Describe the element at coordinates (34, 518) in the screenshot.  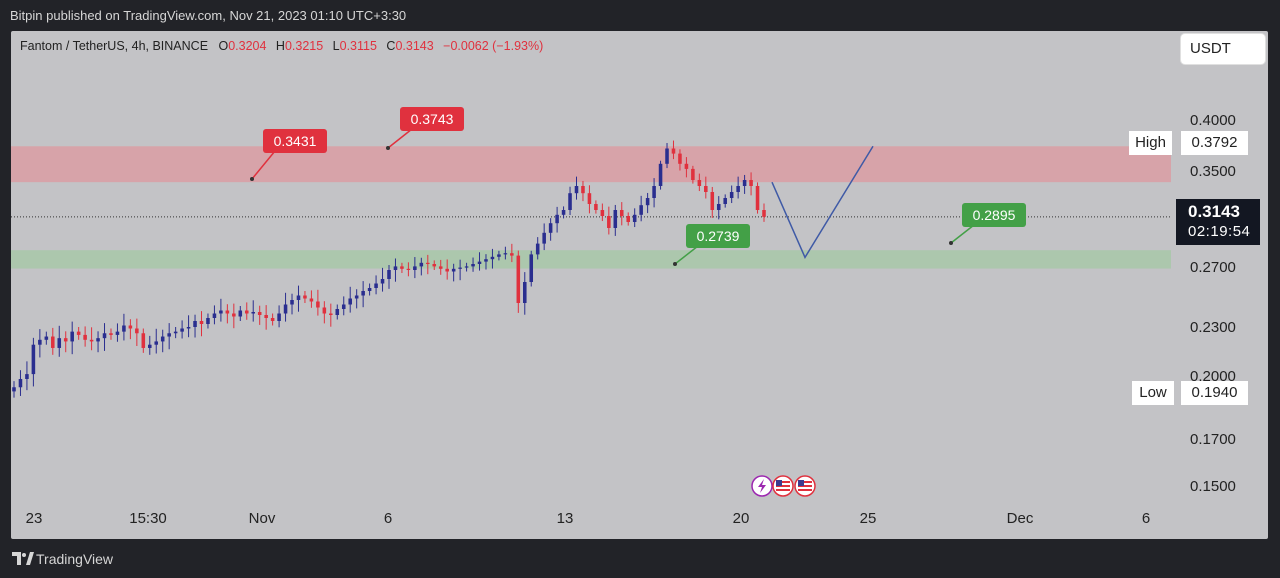
I see `x-tick: 23` at that location.